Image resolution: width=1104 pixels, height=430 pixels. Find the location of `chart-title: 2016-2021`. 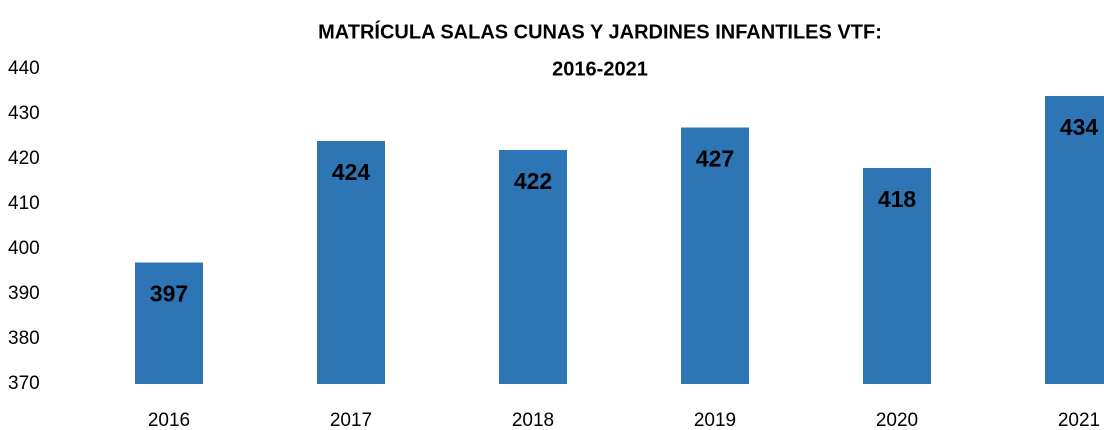

chart-title: 2016-2021 is located at coordinates (600, 69).